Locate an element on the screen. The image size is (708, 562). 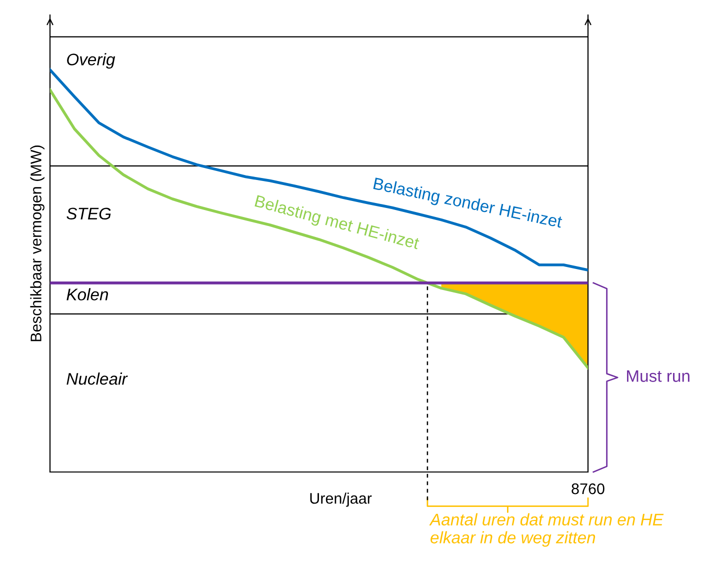
annotation: Kolen is located at coordinates (87, 294).